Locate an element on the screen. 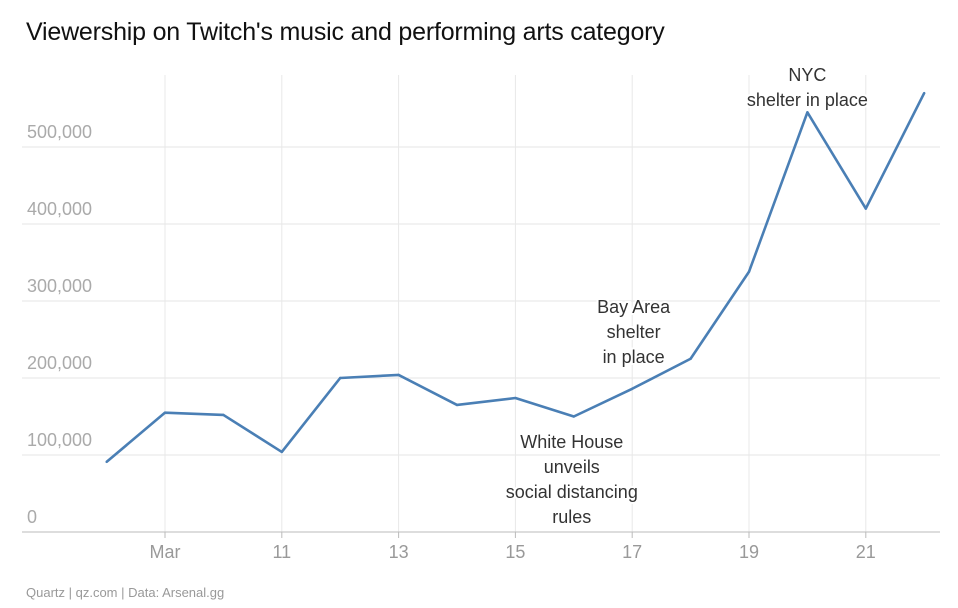 This screenshot has width=958, height=608. x-tick-label: 19 is located at coordinates (749, 552).